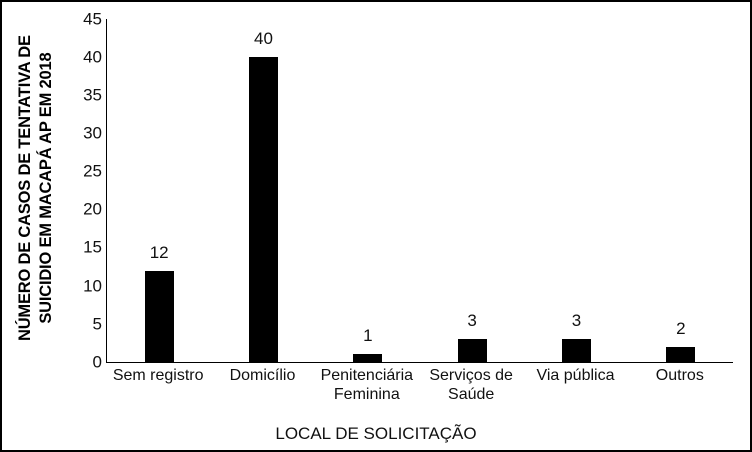 The height and width of the screenshot is (452, 752). I want to click on y-tick-30: 30, so click(92, 133).